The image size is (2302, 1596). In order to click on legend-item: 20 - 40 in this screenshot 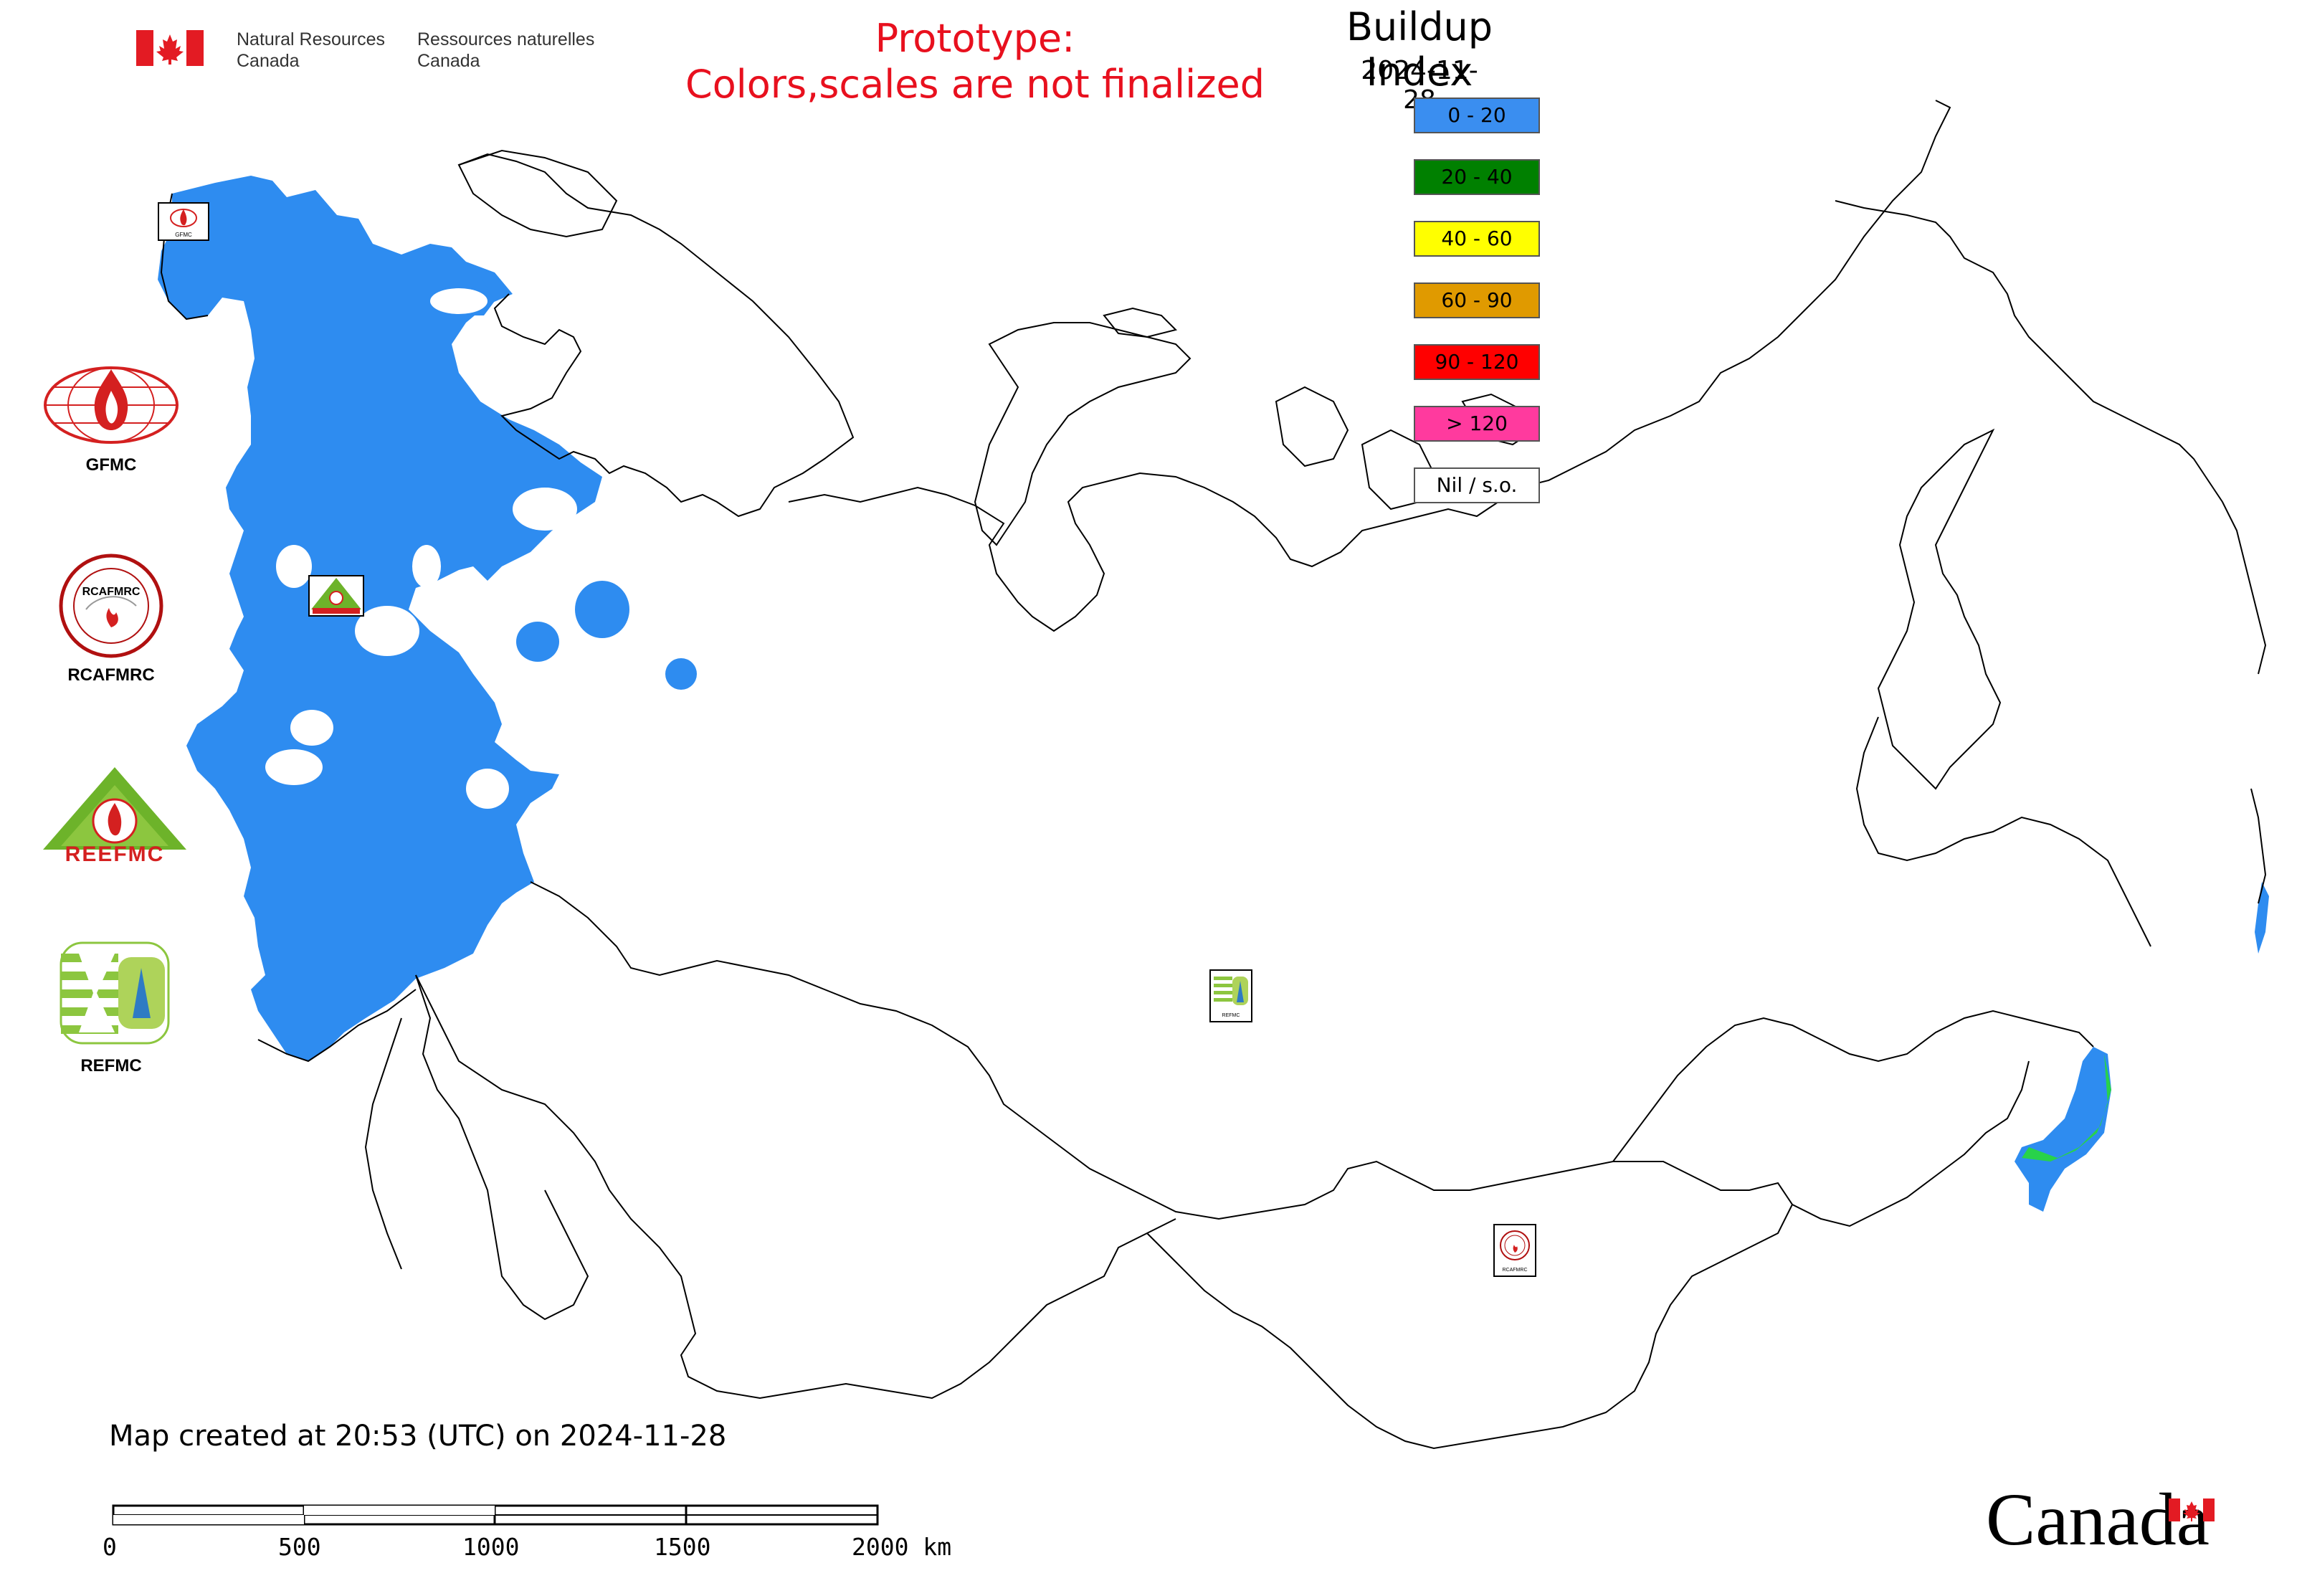, I will do `click(1477, 177)`.